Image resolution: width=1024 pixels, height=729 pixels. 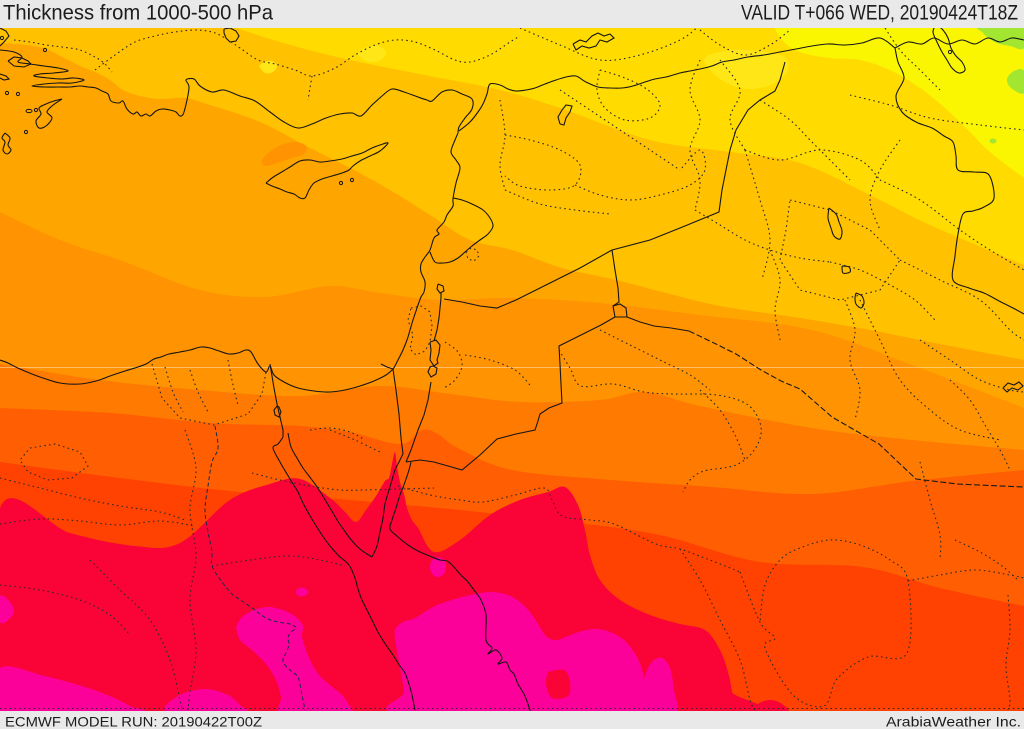 I want to click on svg-text: ECMWF MODEL RUN: 20190422T00Z, so click(x=133, y=721).